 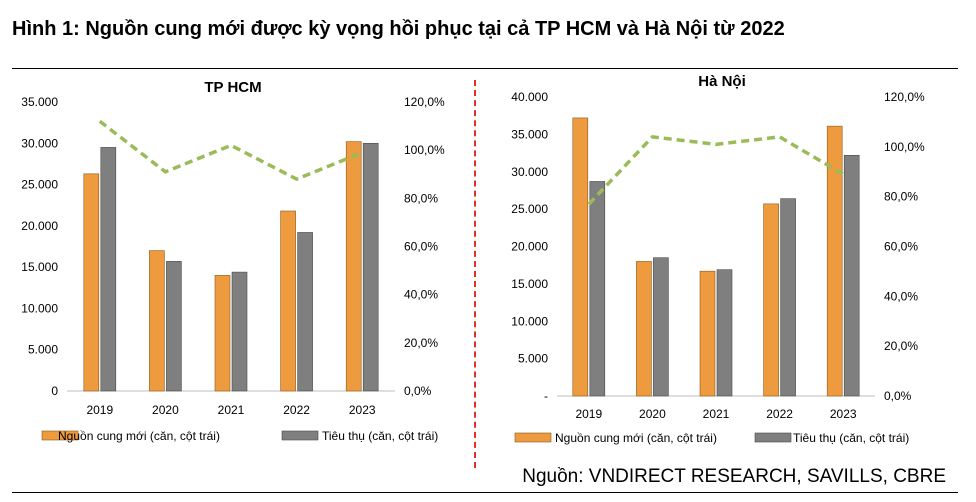 I want to click on hcm-category-label: 2022, so click(x=296, y=410).